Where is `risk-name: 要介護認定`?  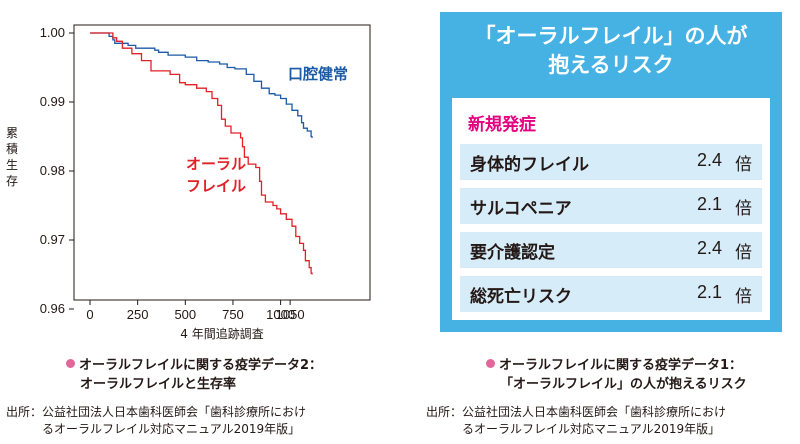 risk-name: 要介護認定 is located at coordinates (512, 253).